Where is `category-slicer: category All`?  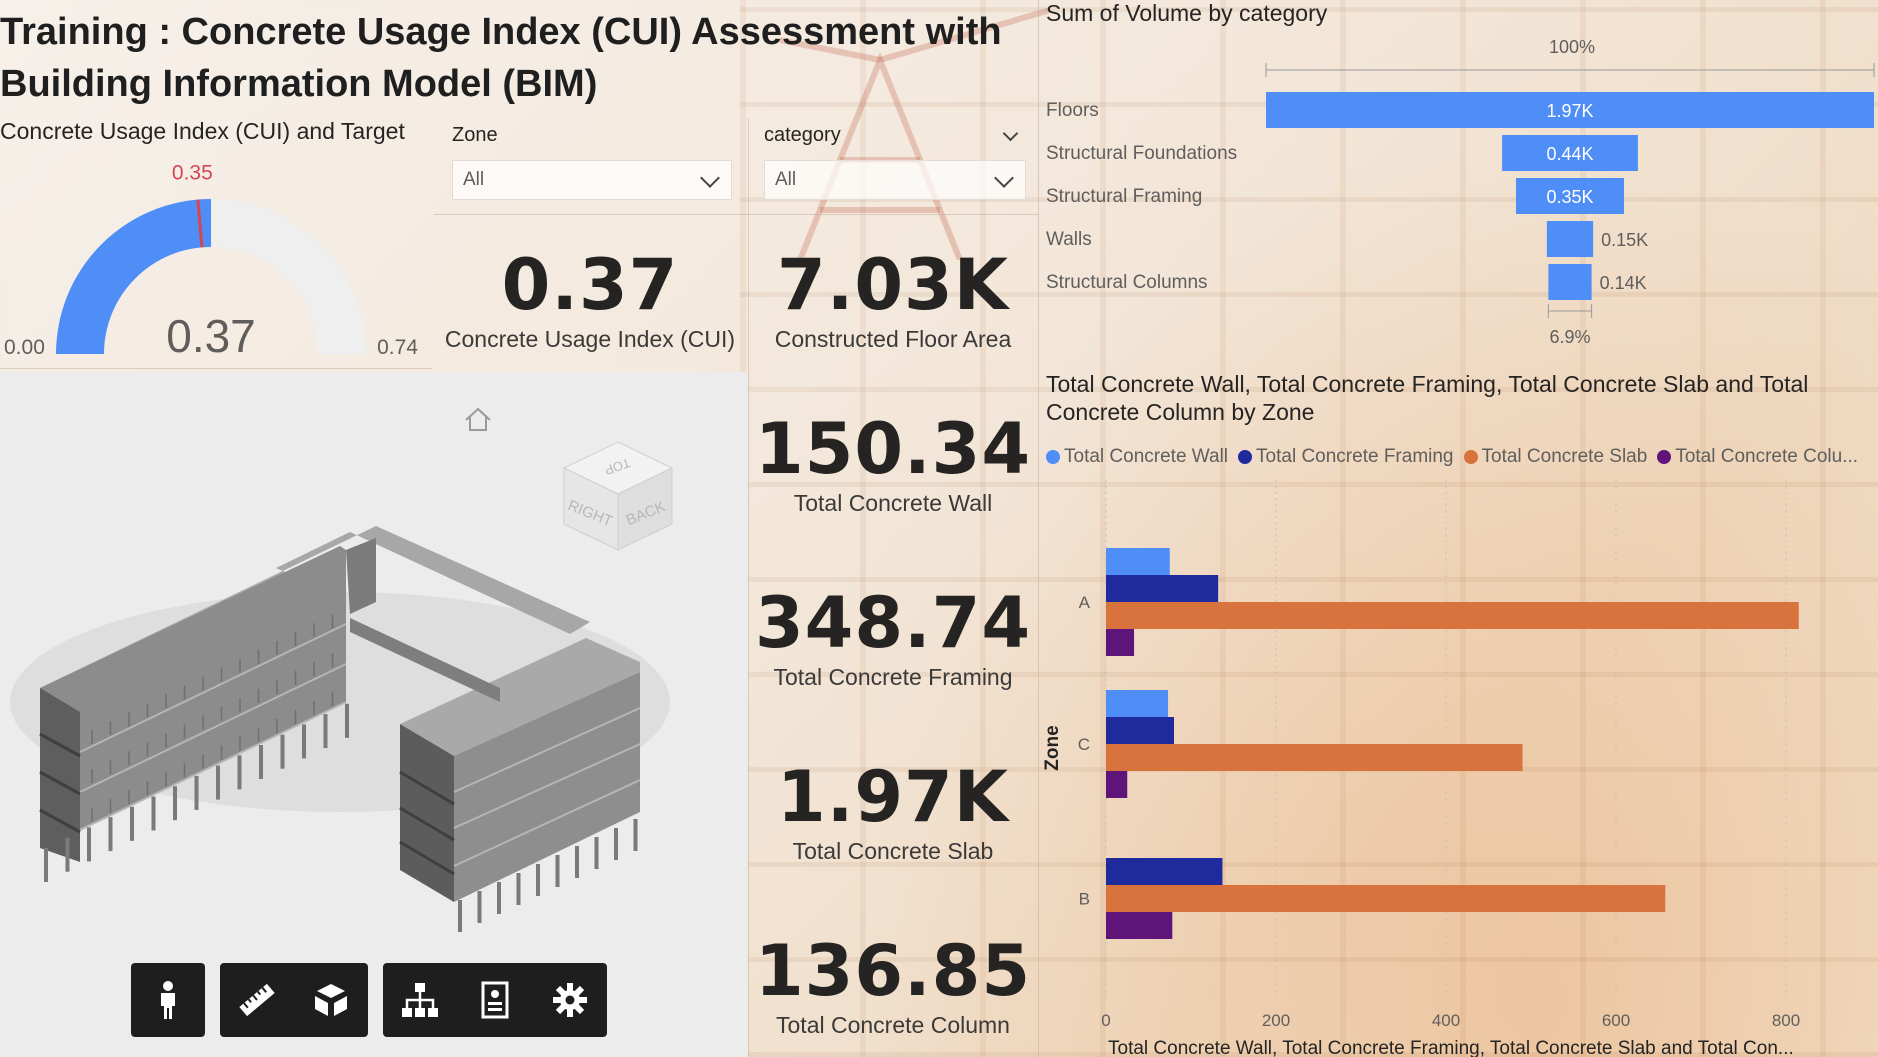
category-slicer: category All is located at coordinates (892, 166).